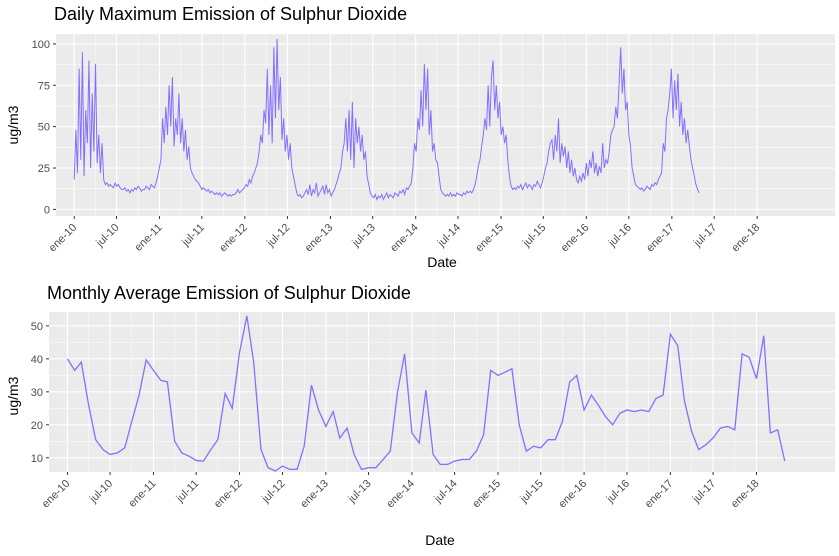 This screenshot has width=839, height=556. I want to click on y-tick-label: 25, so click(44, 169).